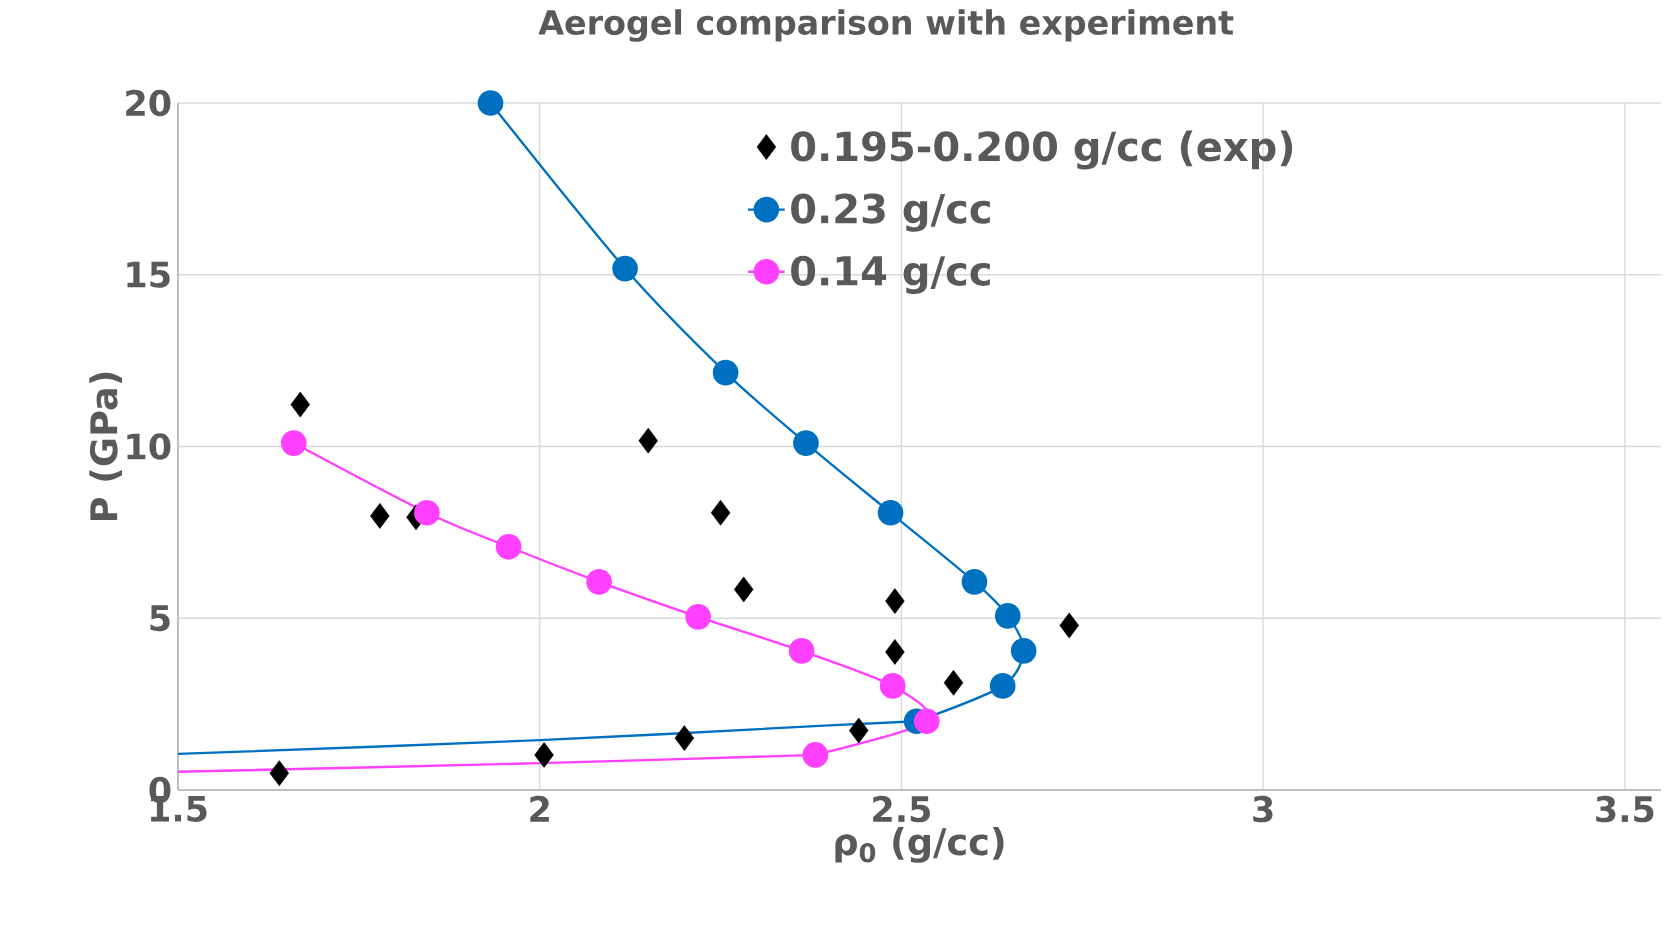  I want to click on y-tick-label: 20, so click(148, 103).